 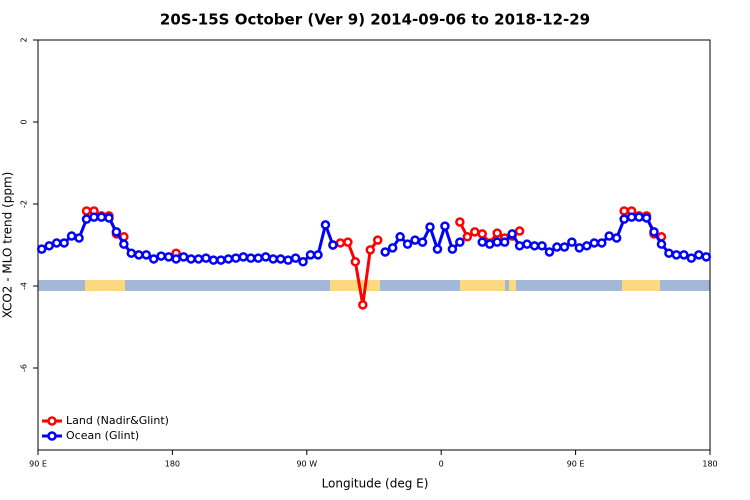 I want to click on land-mask, so click(x=374, y=285).